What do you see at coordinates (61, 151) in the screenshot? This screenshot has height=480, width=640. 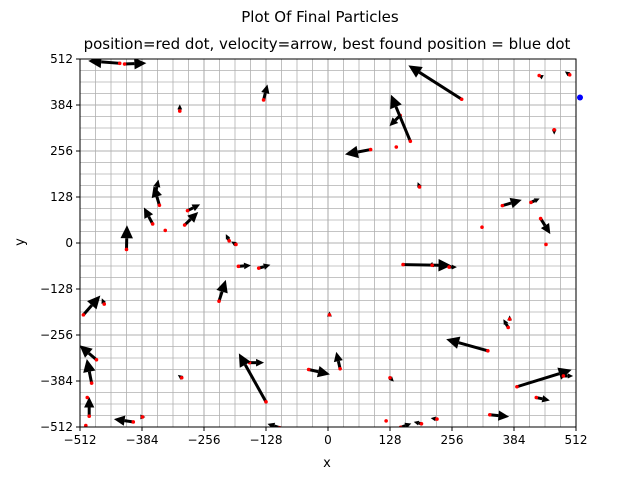 I see `y-tick-label: 256` at bounding box center [61, 151].